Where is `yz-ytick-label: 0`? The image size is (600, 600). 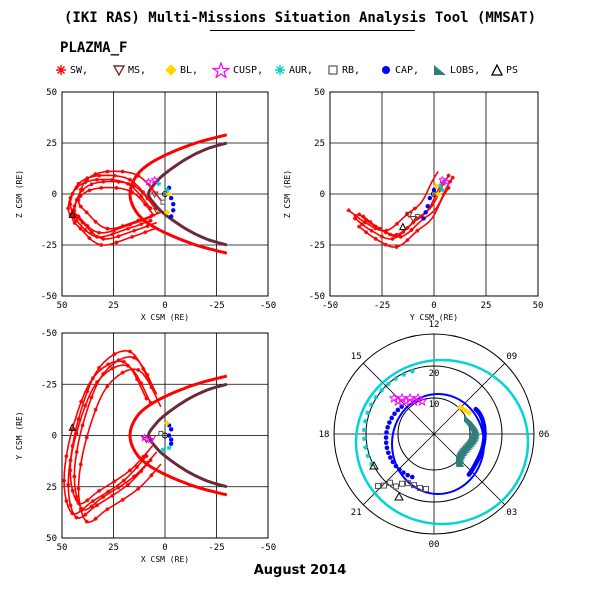
yz-ytick-label: 0 is located at coordinates (322, 195).